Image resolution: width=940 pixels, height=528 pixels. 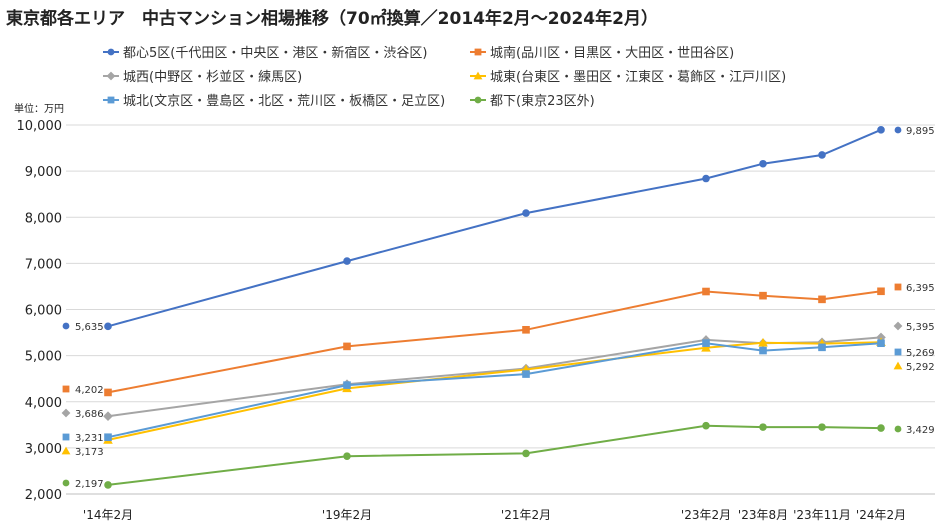 What do you see at coordinates (706, 515) in the screenshot?
I see `x-tick-label: '23年2月` at bounding box center [706, 515].